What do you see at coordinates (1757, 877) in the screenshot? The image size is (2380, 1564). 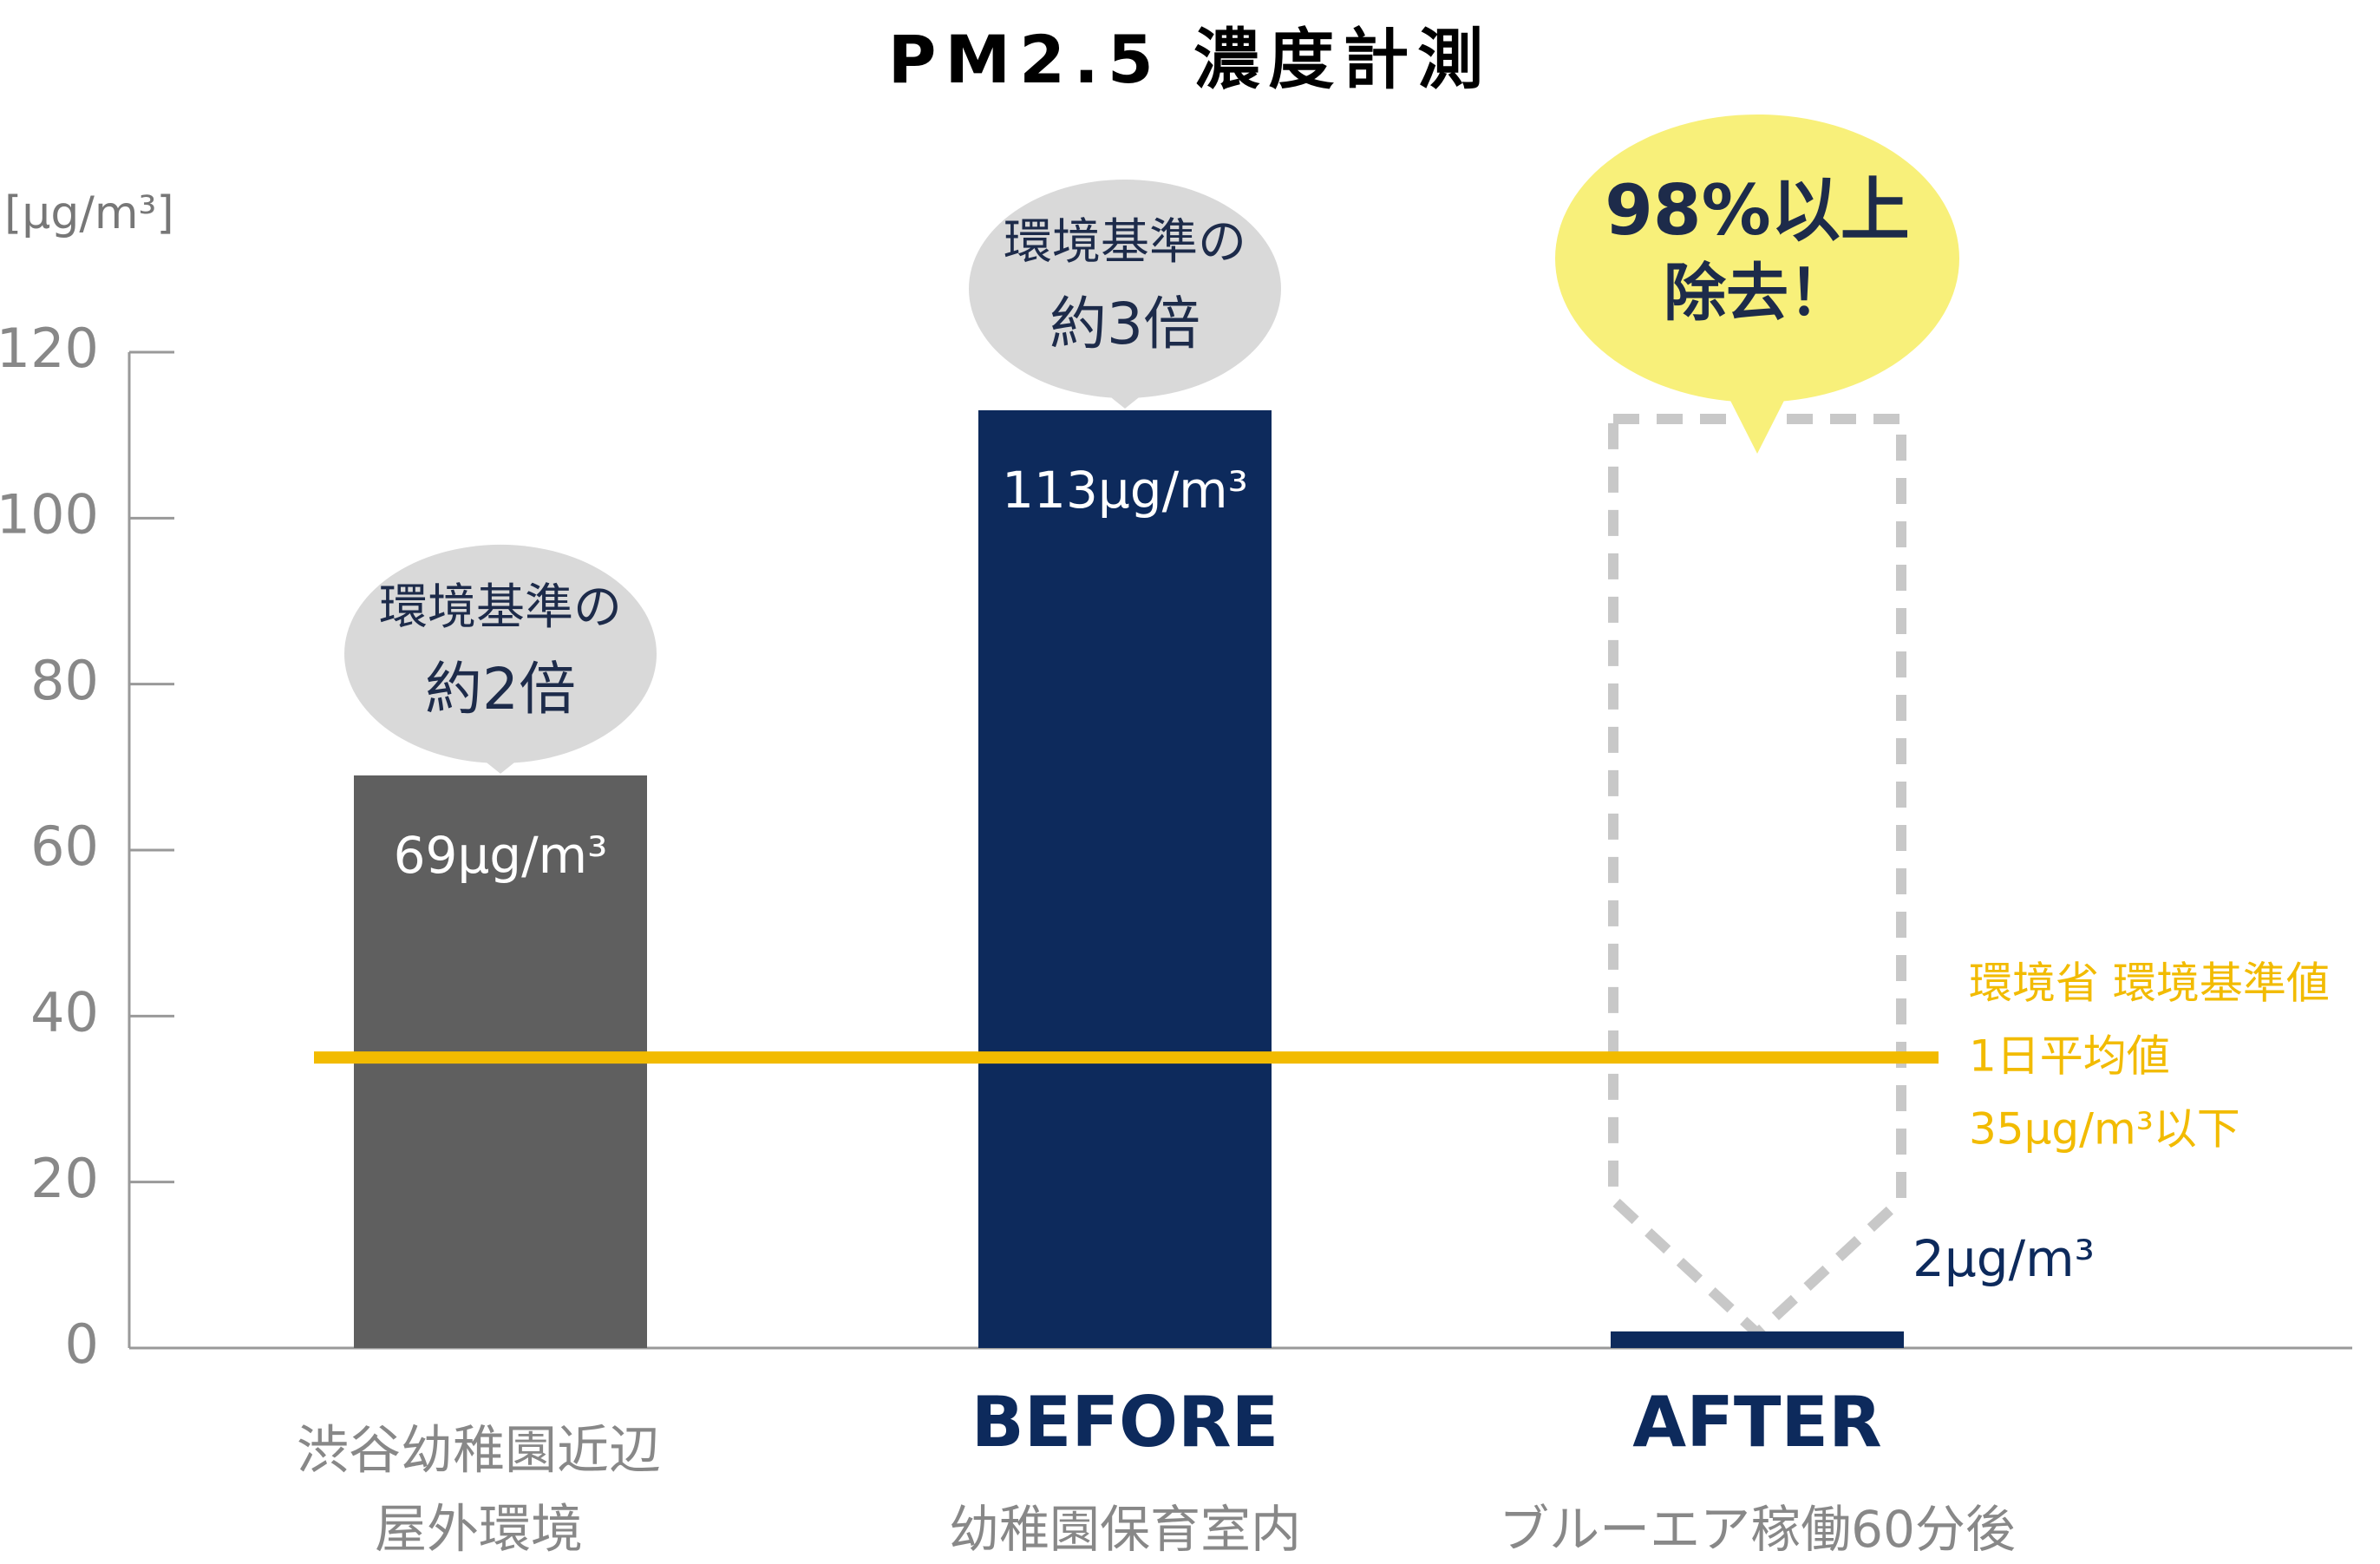 I see `previous-level-outline` at bounding box center [1757, 877].